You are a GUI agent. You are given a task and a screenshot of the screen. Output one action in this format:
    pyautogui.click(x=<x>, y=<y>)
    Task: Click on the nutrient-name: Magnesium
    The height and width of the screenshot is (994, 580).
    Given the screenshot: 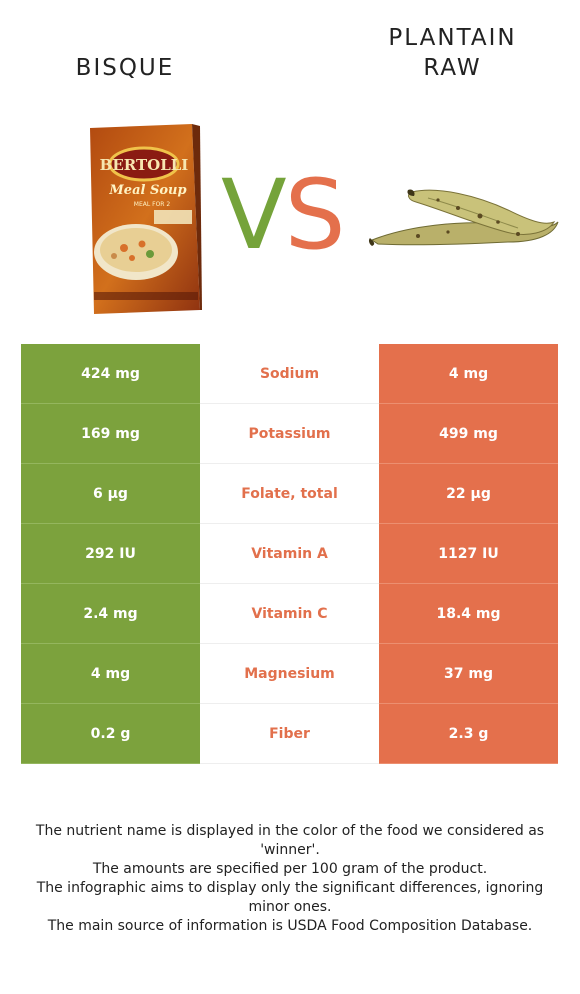 What is the action you would take?
    pyautogui.click(x=289, y=673)
    